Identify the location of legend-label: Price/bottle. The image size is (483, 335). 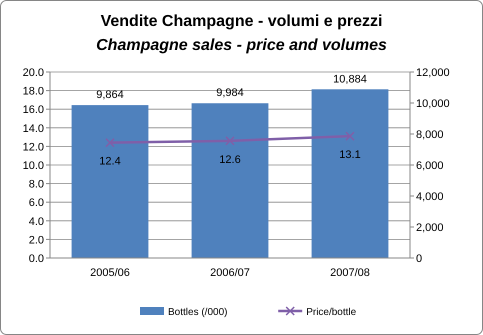
(331, 312).